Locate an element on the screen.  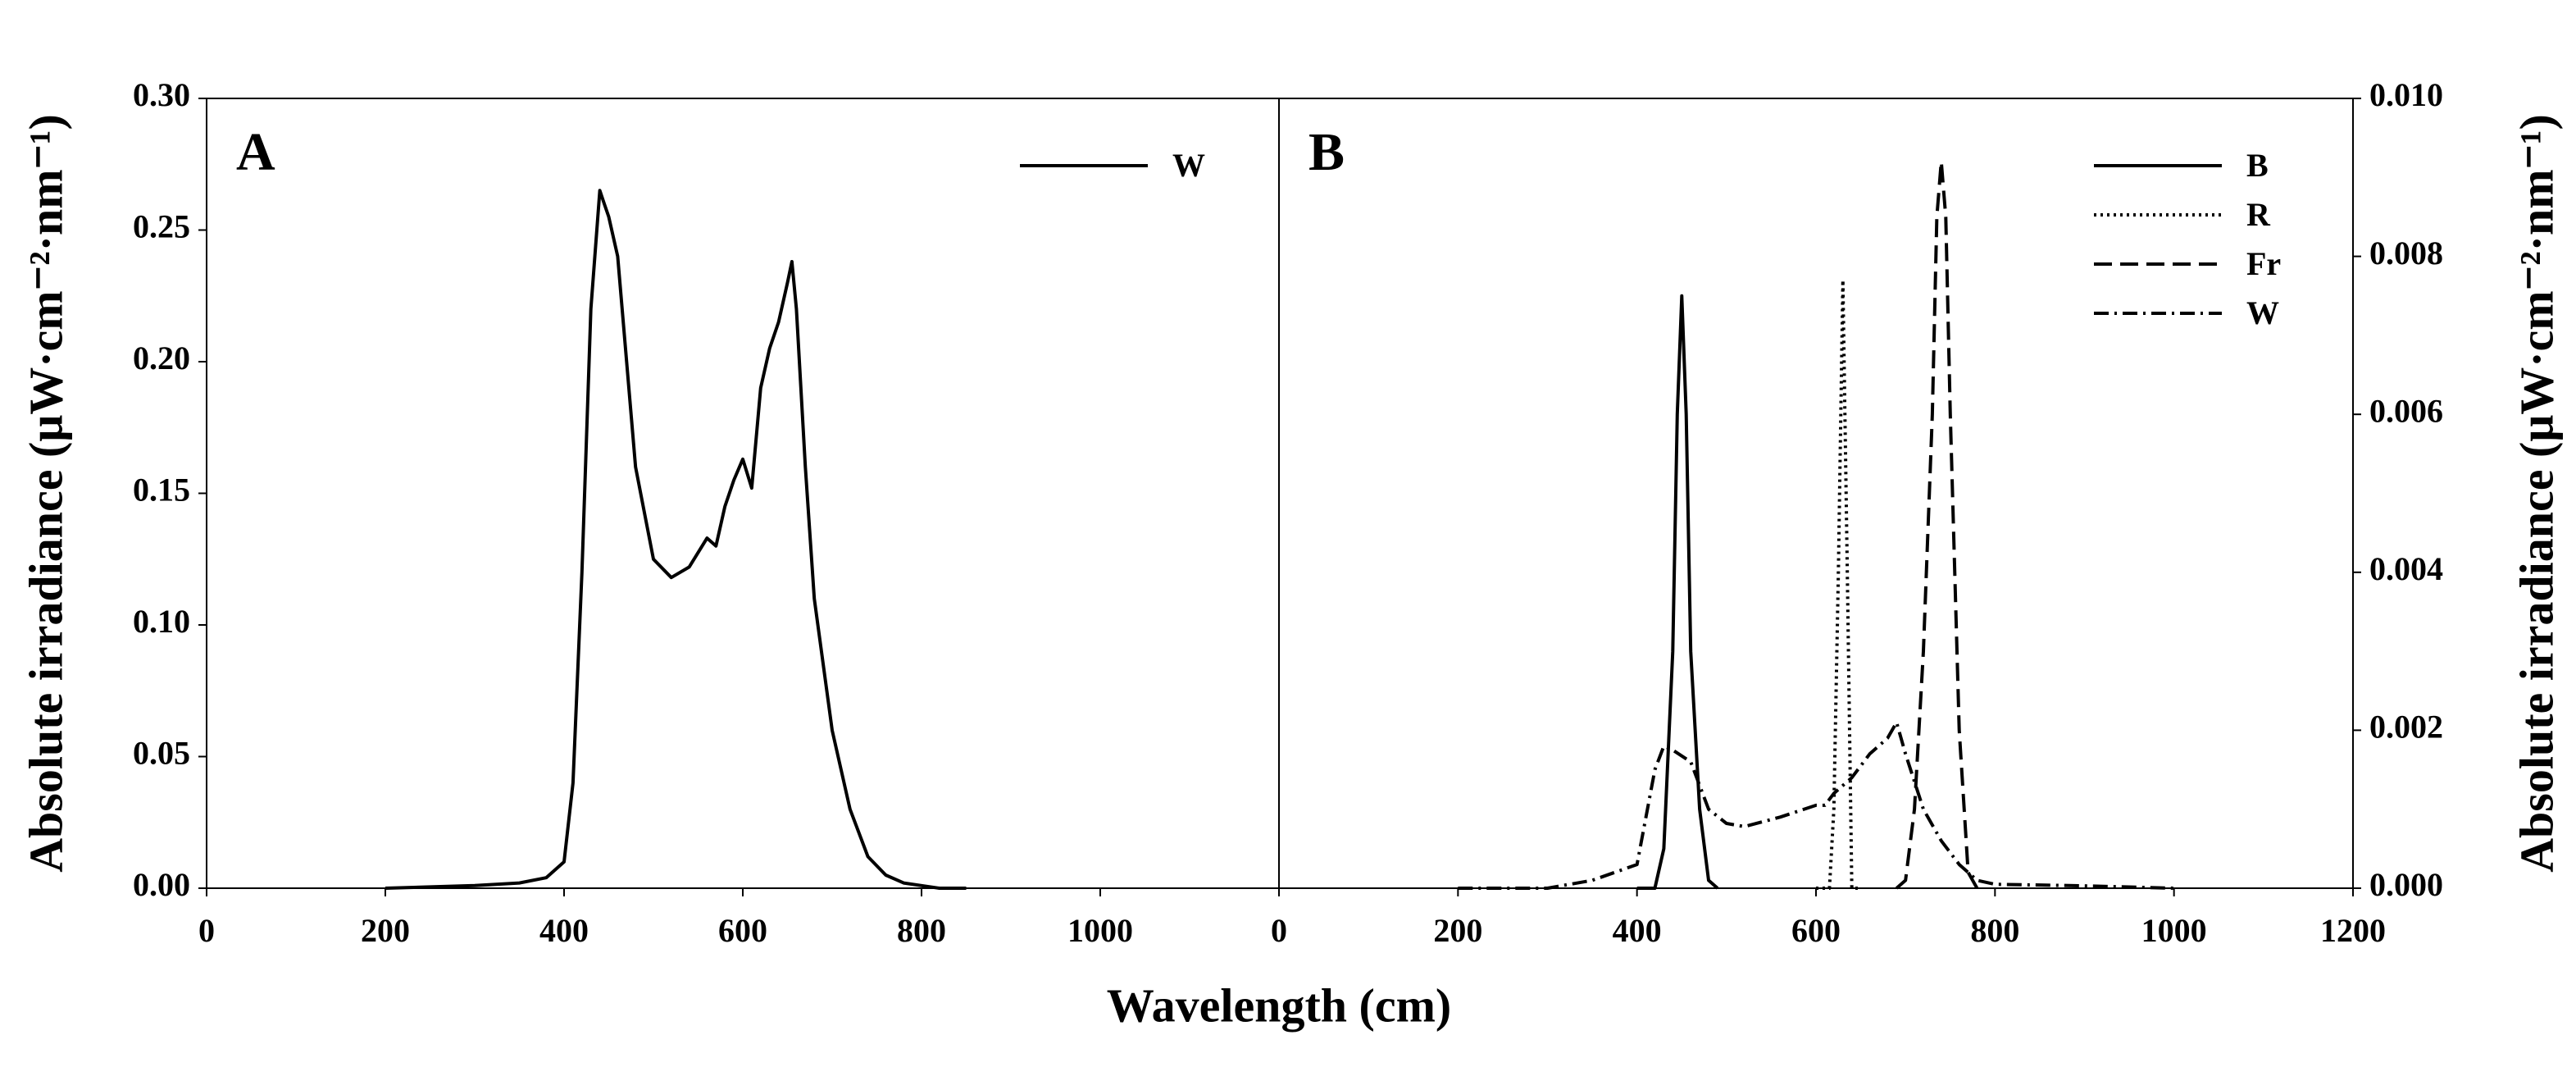
y-tick-label: 0.004 is located at coordinates (2406, 568).